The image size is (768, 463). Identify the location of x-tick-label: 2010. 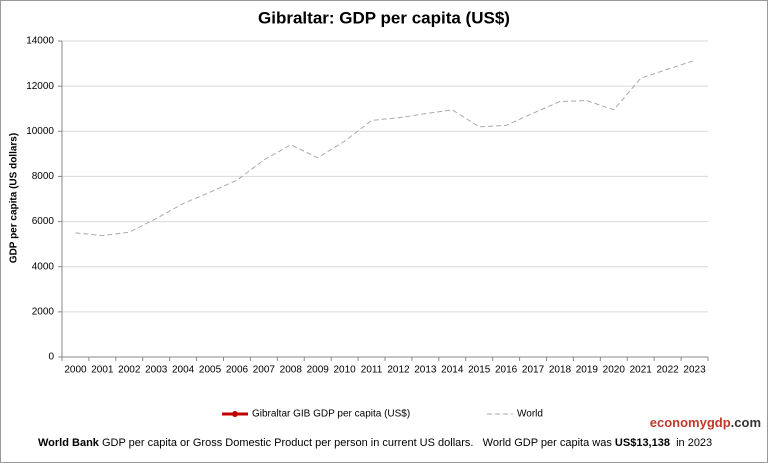
(345, 370).